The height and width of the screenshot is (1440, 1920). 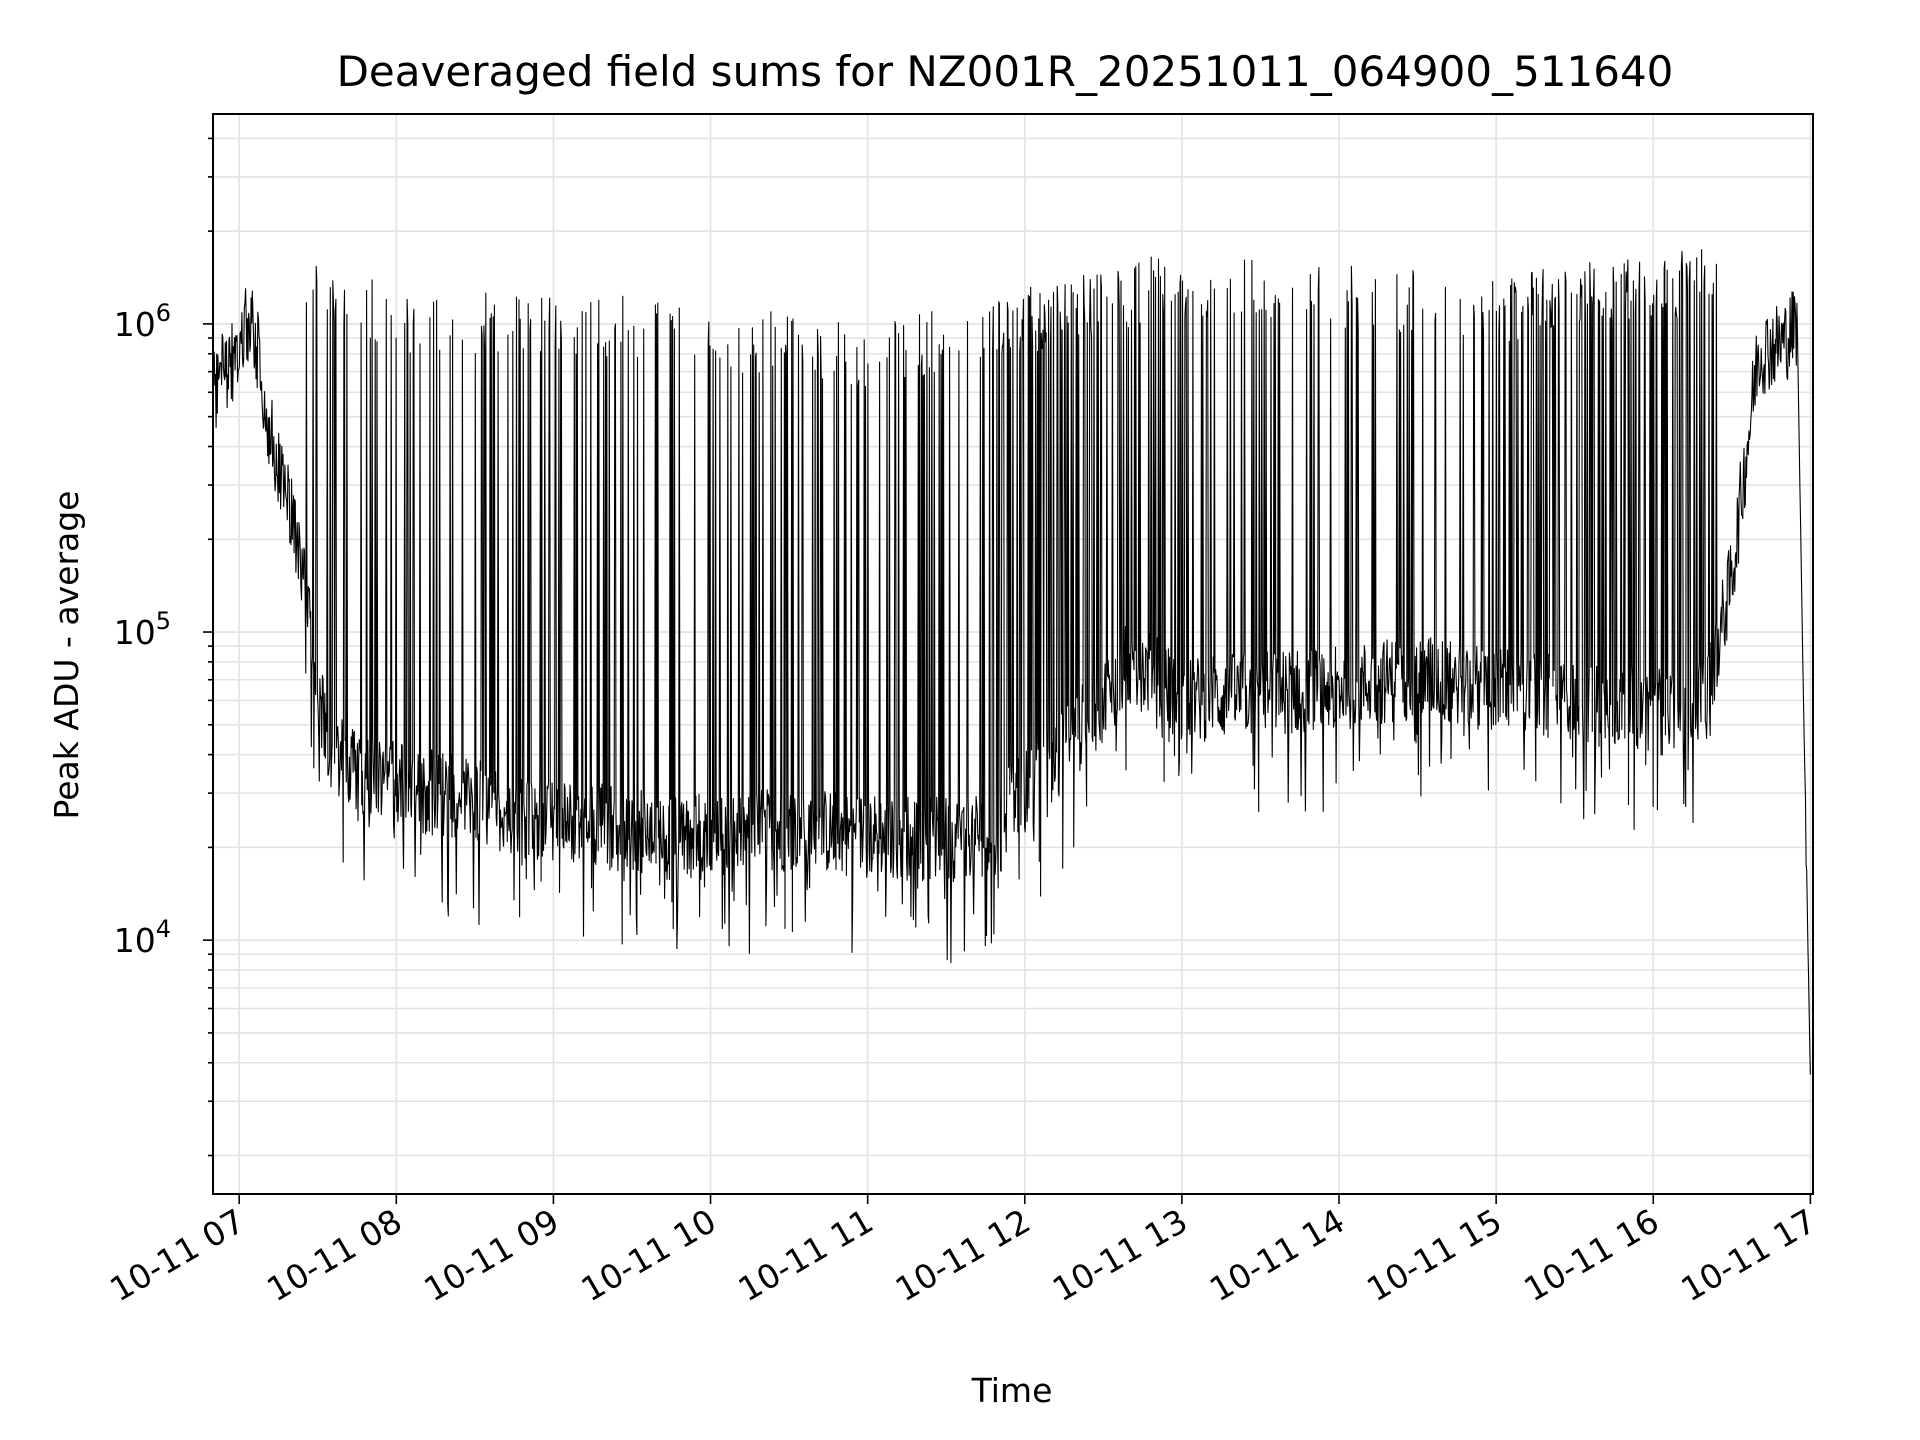 I want to click on y-tick-label: 10⁵, so click(x=142, y=629).